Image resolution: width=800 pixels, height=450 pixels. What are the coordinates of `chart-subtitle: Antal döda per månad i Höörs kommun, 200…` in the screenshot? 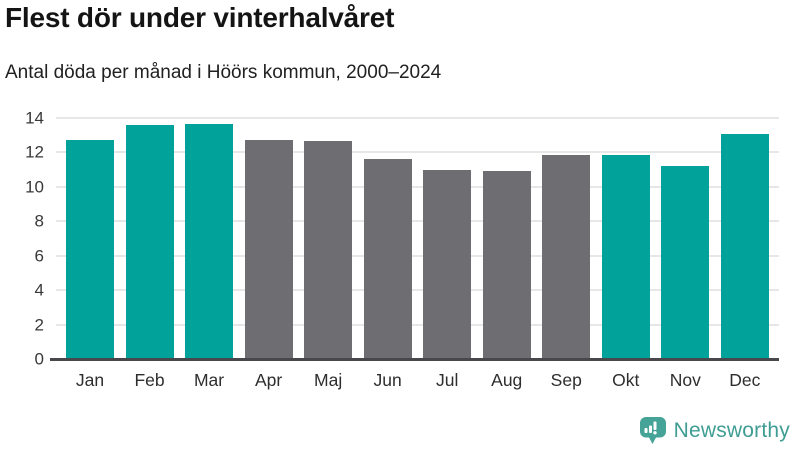 It's located at (223, 72).